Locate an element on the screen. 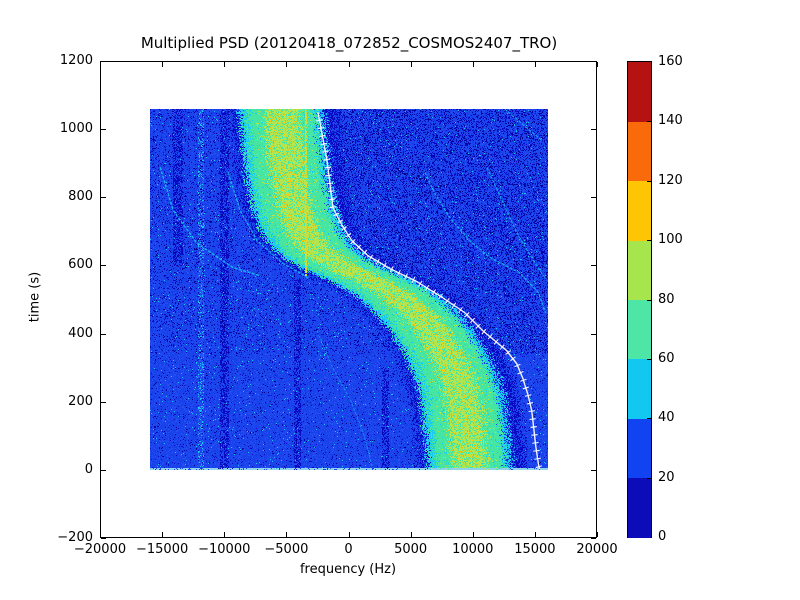 The image size is (800, 600). x-tick-label: 10000 is located at coordinates (473, 549).